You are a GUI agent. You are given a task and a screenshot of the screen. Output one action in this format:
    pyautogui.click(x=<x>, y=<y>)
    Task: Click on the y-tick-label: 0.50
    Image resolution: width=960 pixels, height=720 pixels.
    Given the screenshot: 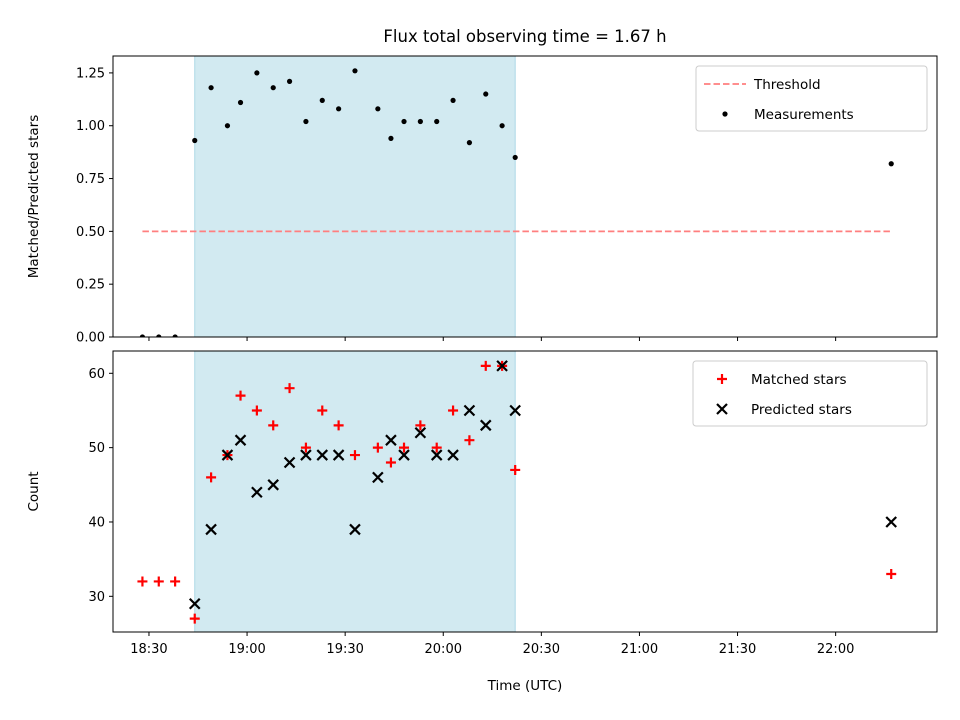 What is the action you would take?
    pyautogui.click(x=90, y=232)
    